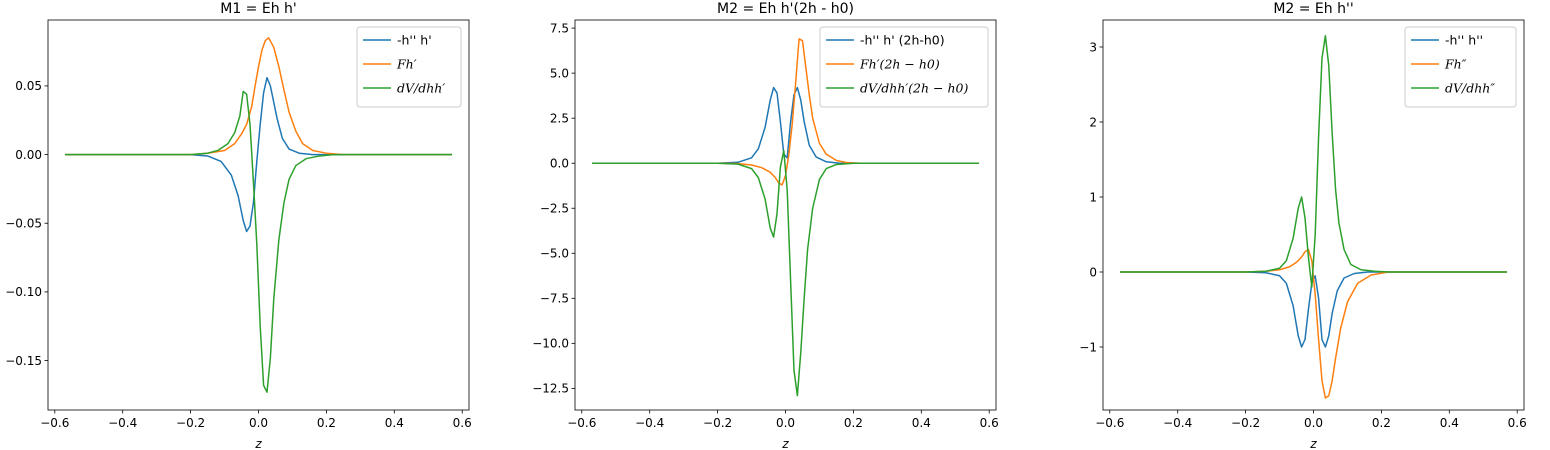  I want to click on y-tick-label: −0.15, so click(23, 361).